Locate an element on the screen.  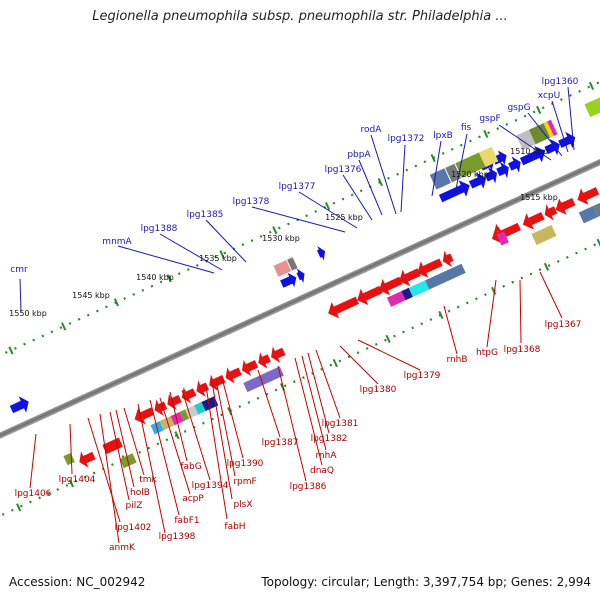
gene-label-reverse: lpg1368 is located at coordinates (522, 350).